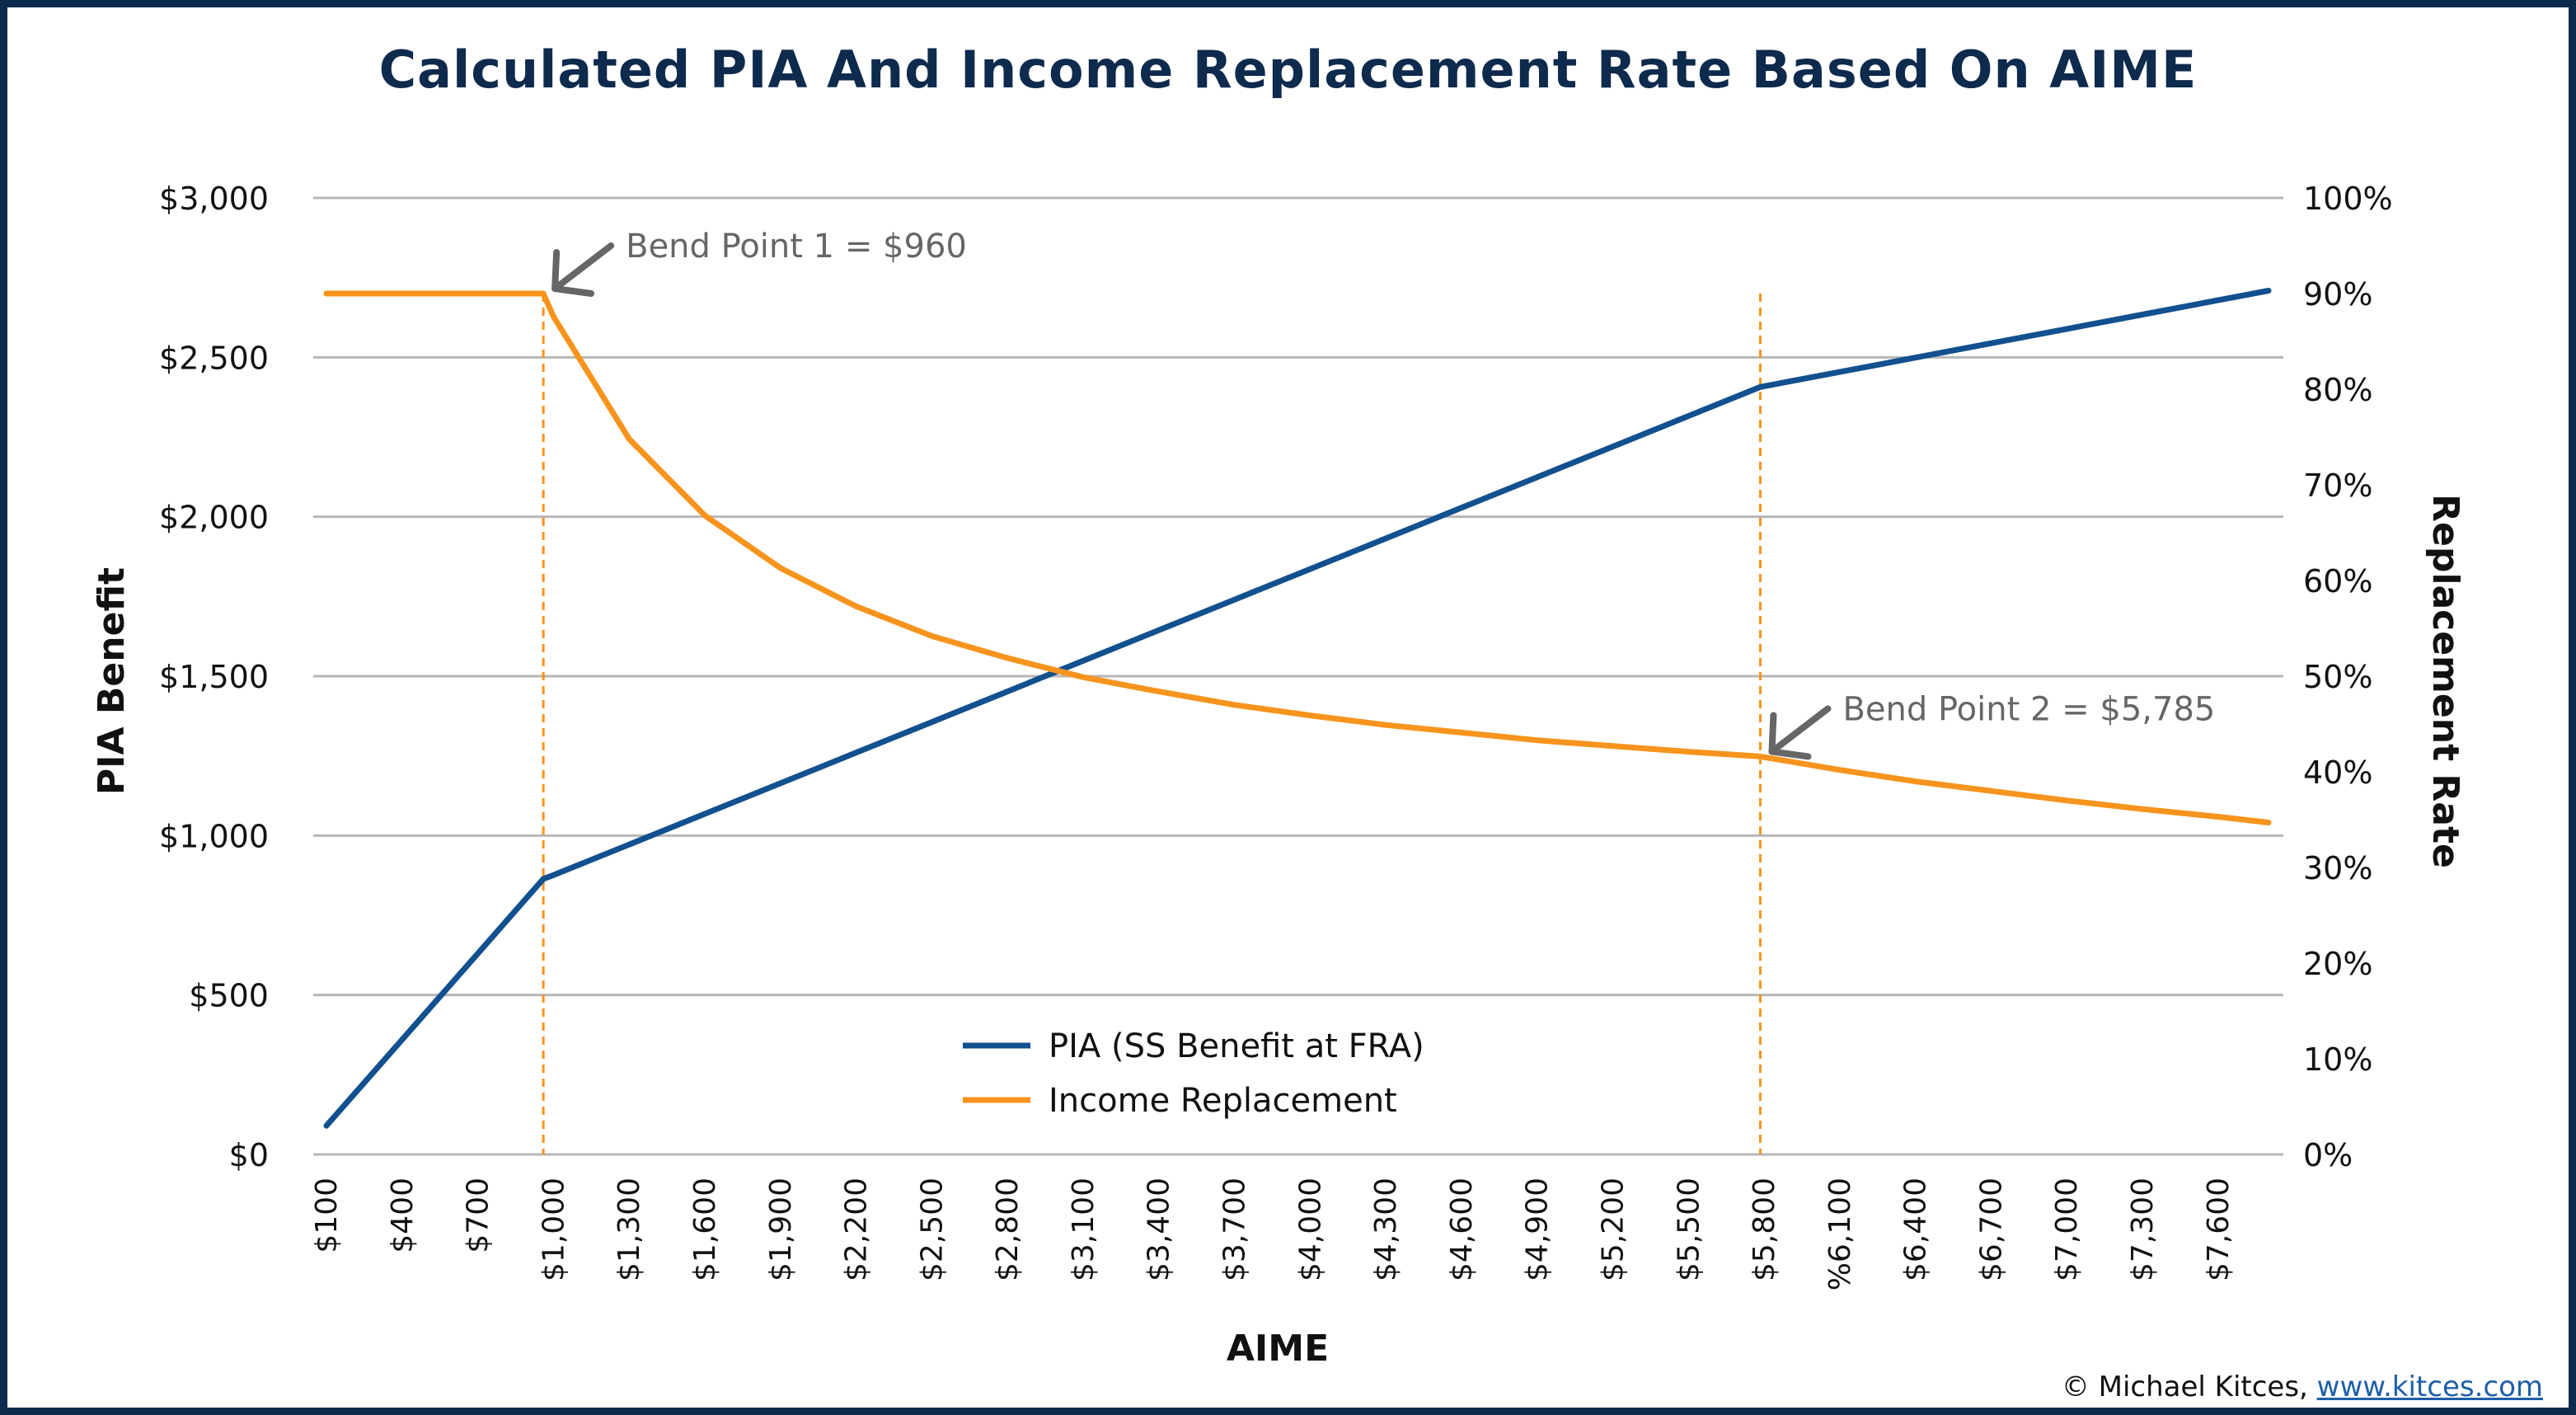  What do you see at coordinates (112, 681) in the screenshot?
I see `y-axis-left-title: PIA Benefit` at bounding box center [112, 681].